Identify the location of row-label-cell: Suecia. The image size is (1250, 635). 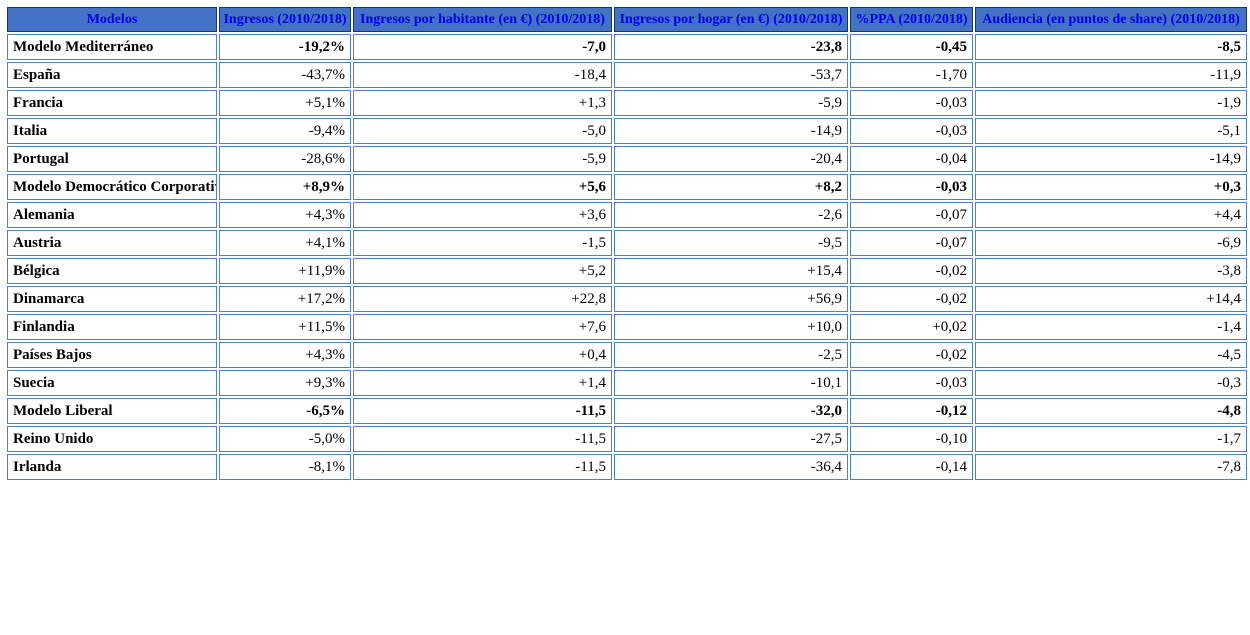
(112, 383).